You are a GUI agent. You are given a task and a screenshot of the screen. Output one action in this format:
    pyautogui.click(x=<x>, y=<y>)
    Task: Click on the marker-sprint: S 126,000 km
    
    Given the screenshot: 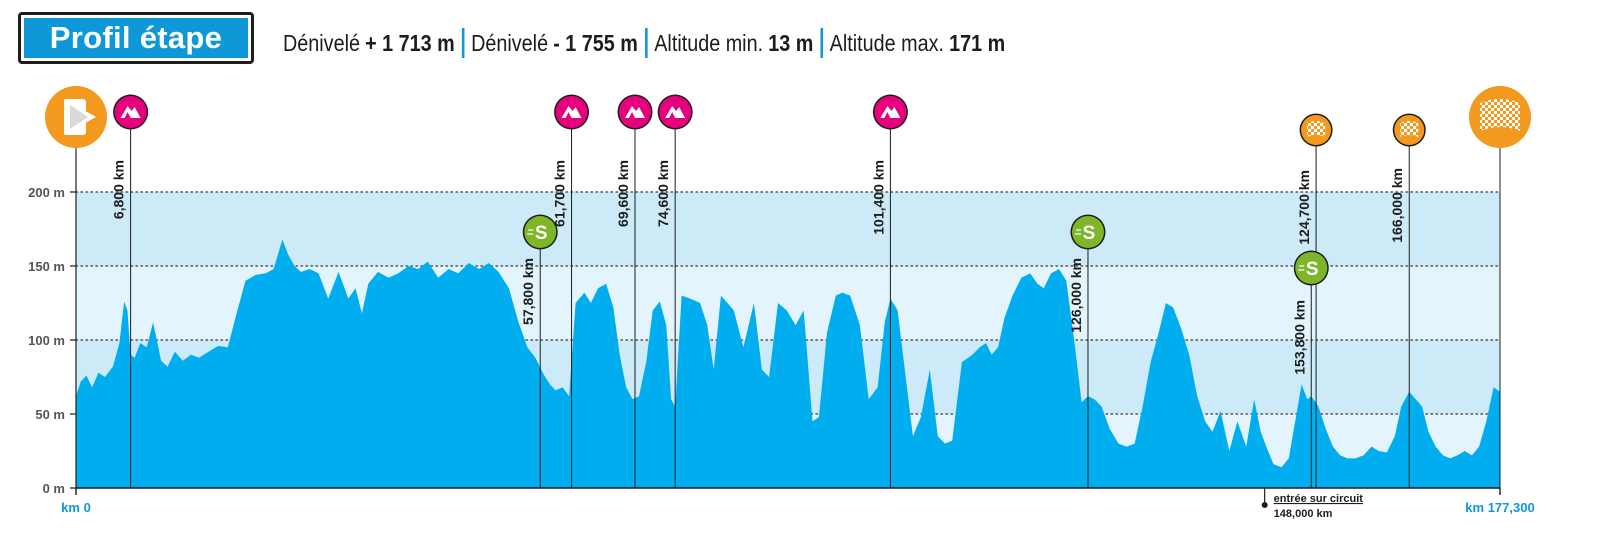 What is the action you would take?
    pyautogui.click(x=1087, y=351)
    